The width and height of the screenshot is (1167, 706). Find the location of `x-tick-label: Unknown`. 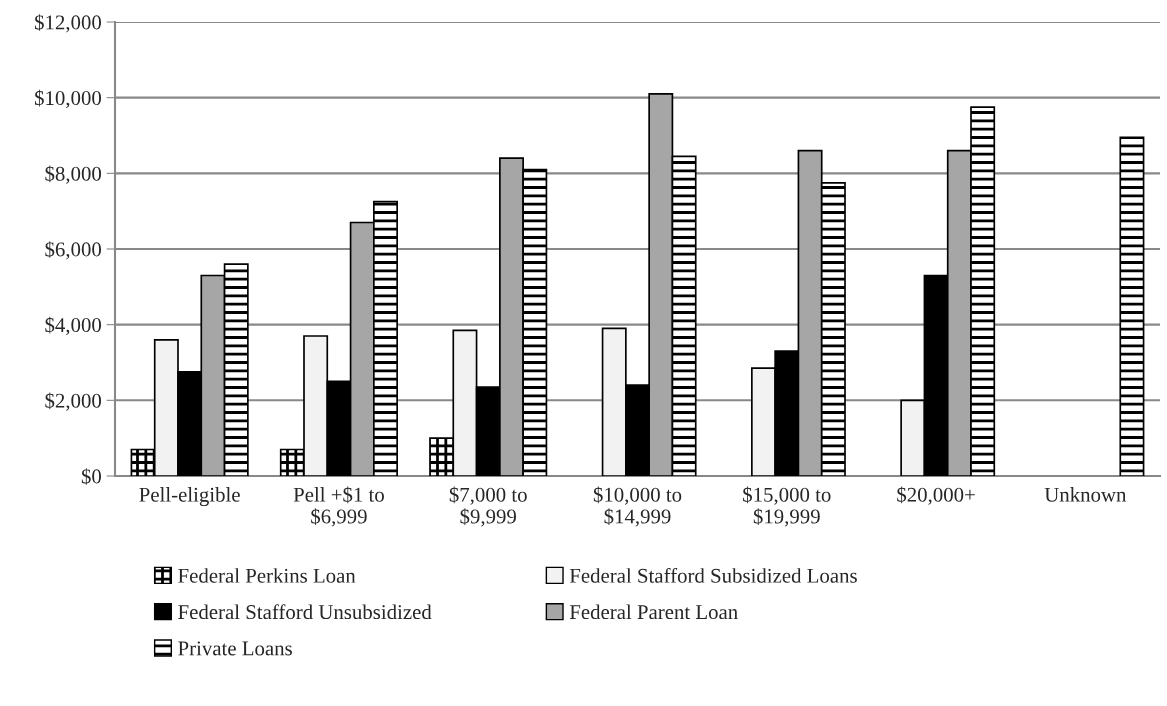

x-tick-label: Unknown is located at coordinates (1085, 494).